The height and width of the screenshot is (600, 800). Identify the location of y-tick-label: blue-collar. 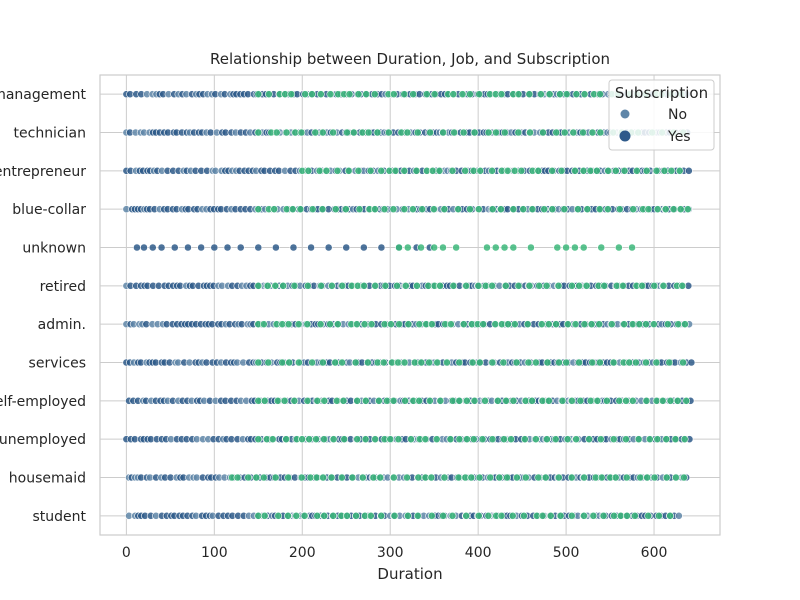
(49, 210).